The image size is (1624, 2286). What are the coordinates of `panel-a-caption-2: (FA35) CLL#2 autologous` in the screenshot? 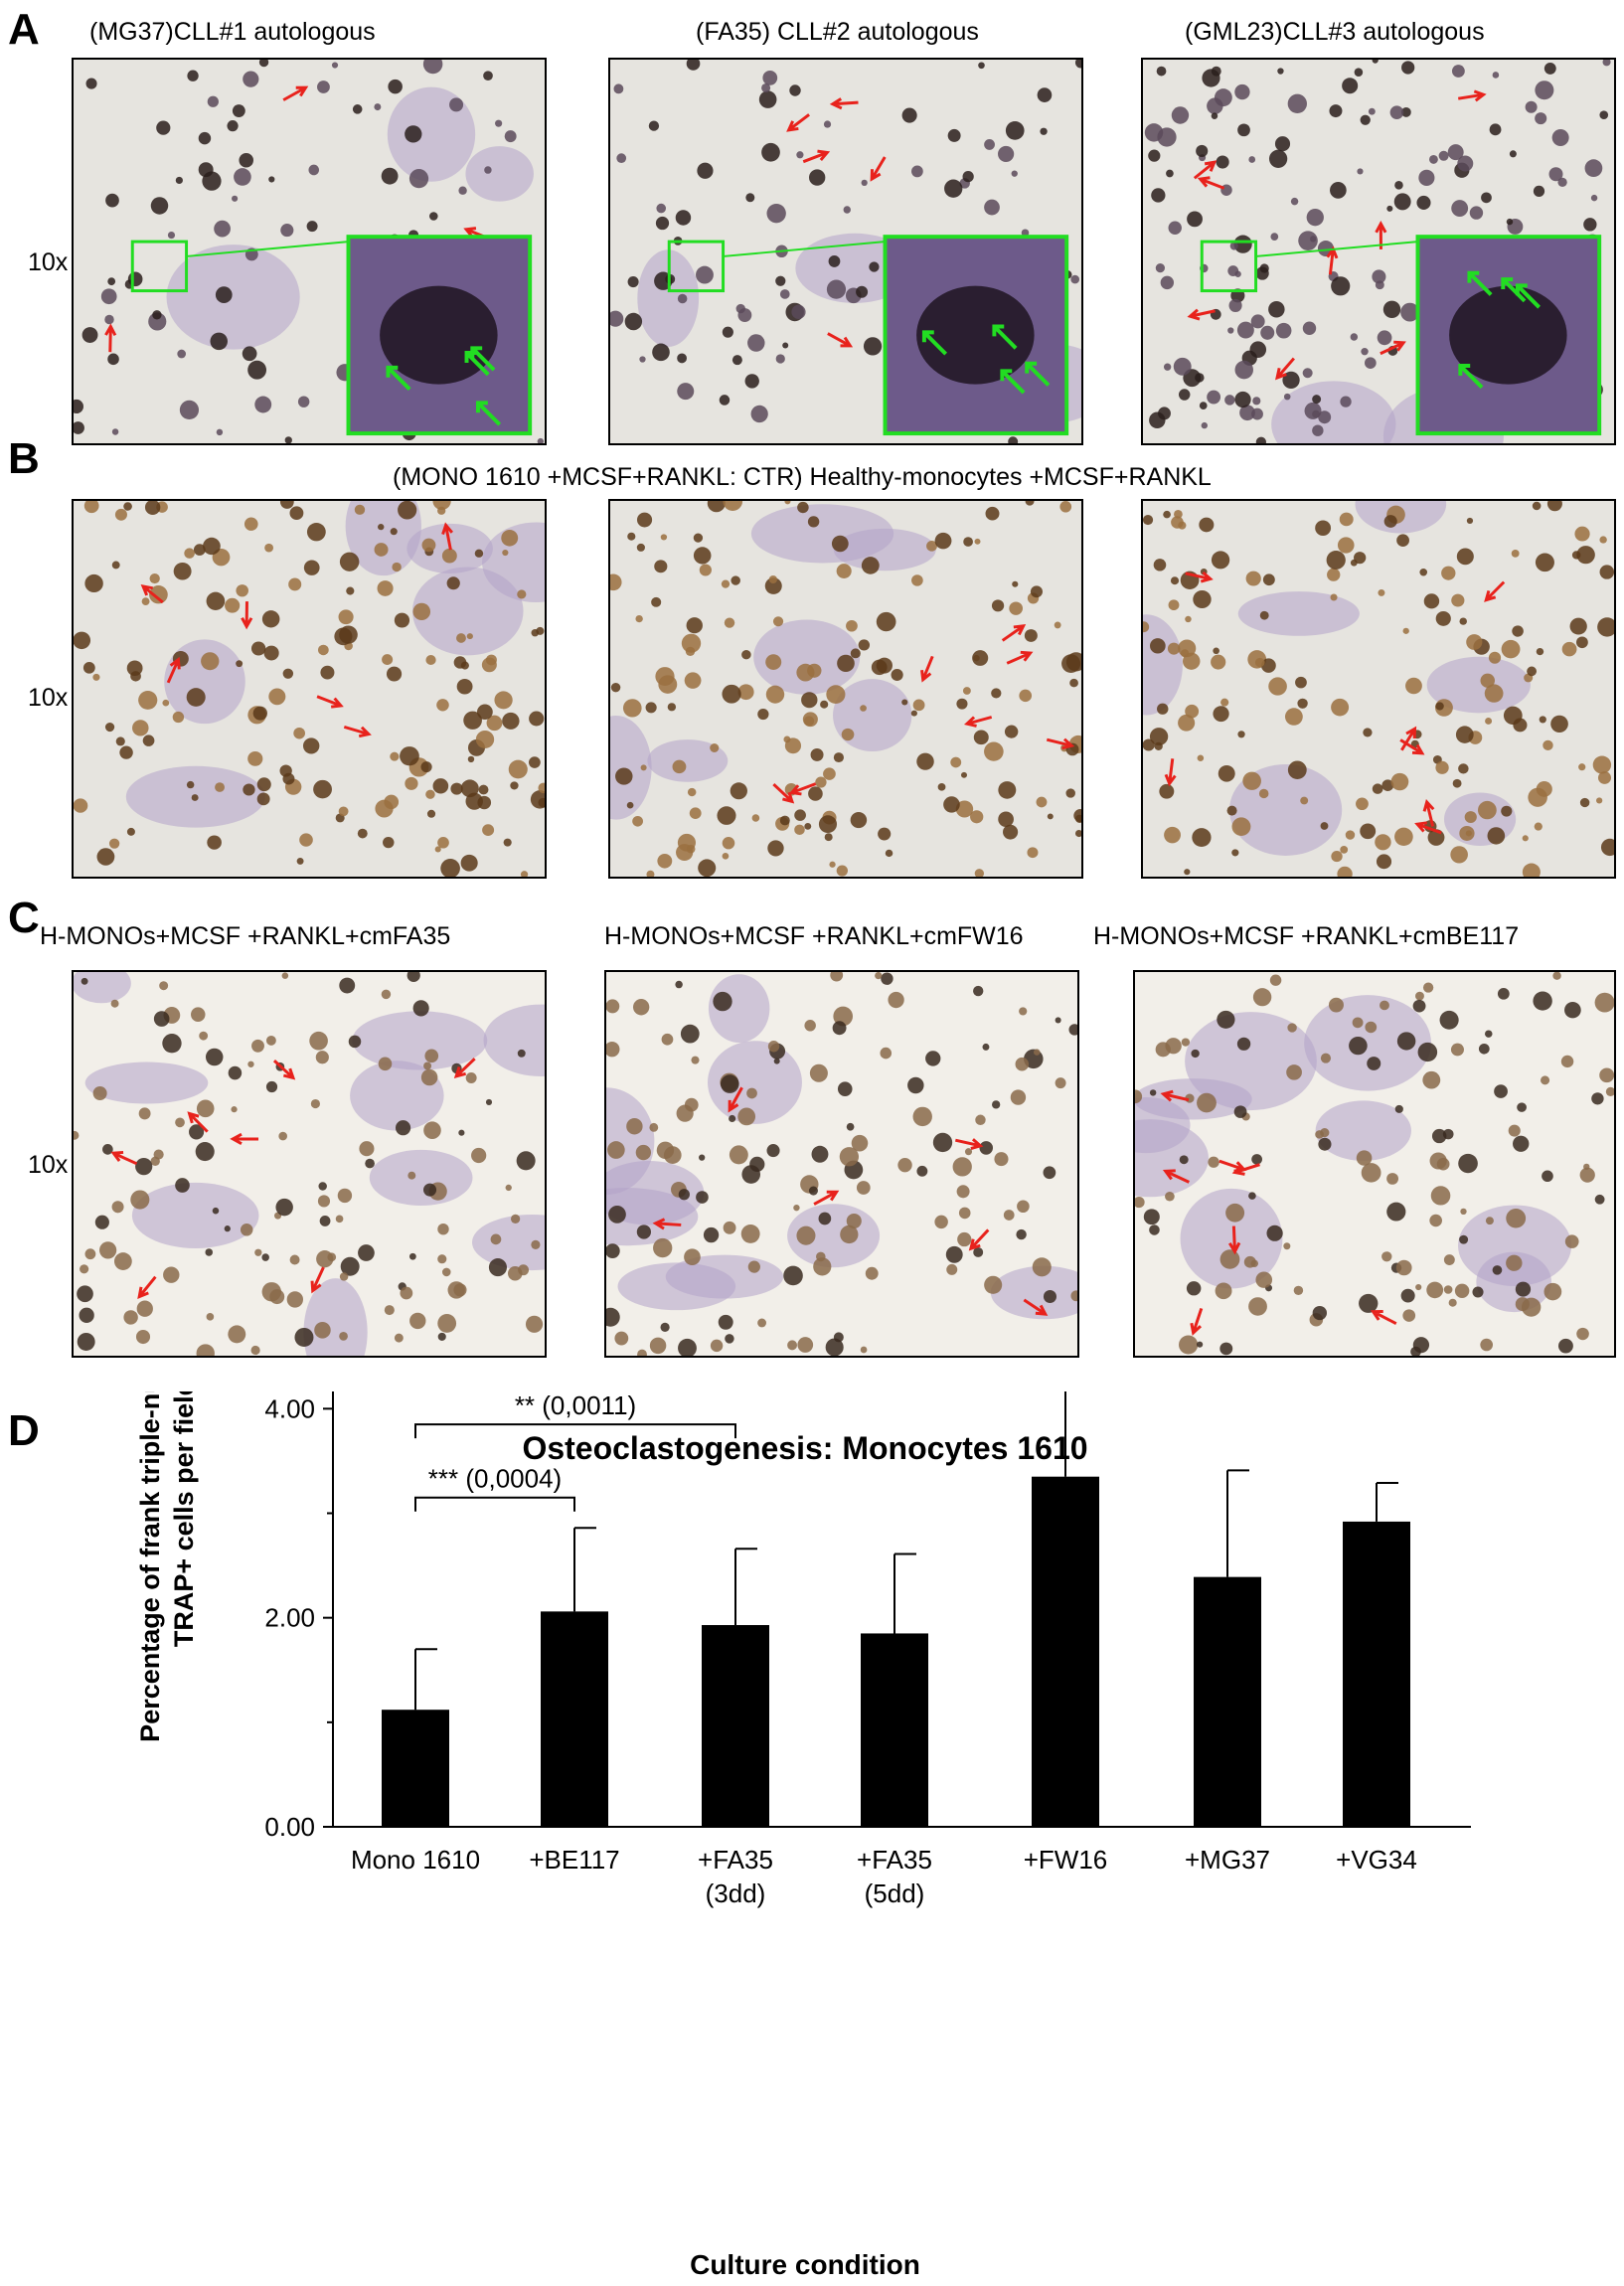 It's located at (837, 32).